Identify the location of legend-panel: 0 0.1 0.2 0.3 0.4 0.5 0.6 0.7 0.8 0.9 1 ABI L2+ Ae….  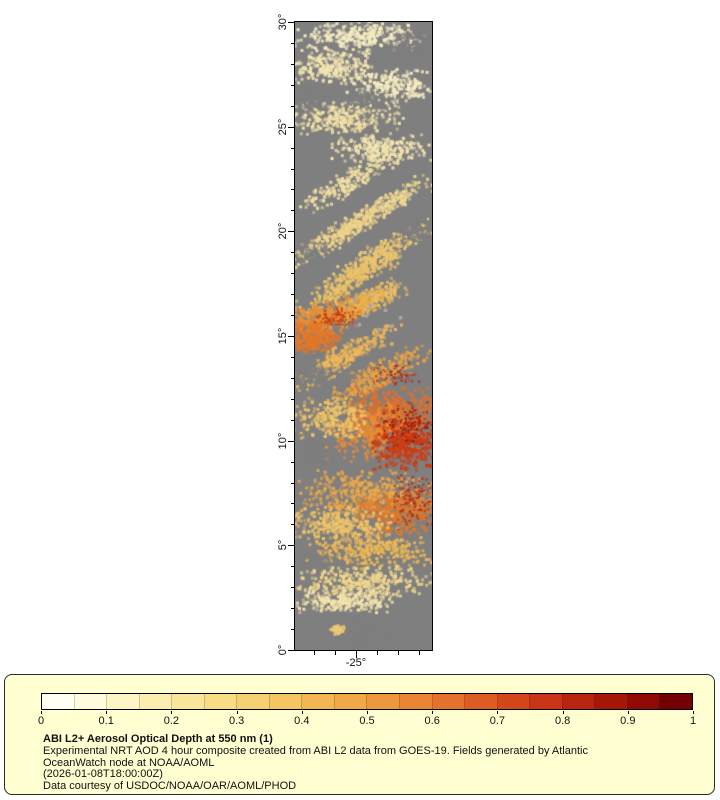
(359, 734).